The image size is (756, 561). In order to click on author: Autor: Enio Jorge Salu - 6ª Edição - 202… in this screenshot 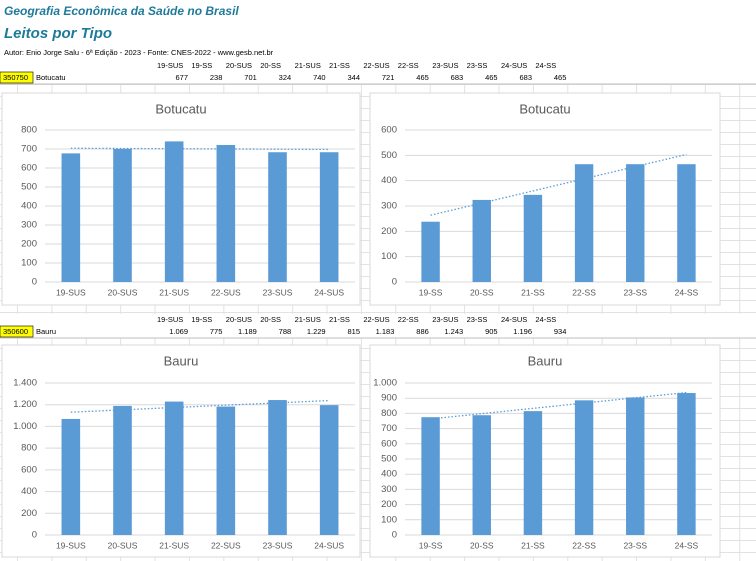, I will do `click(139, 52)`.